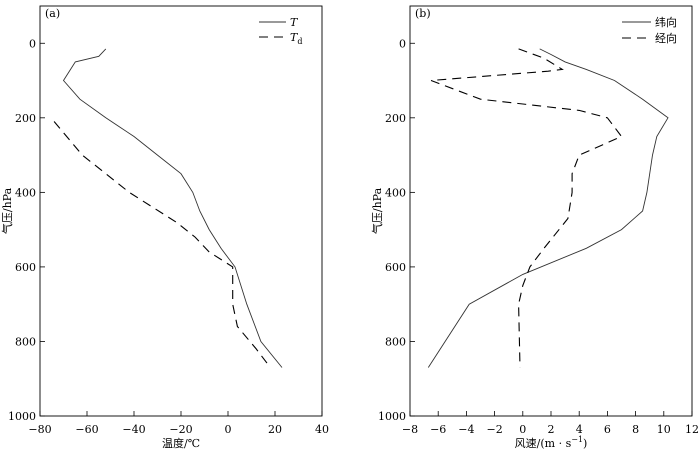 The width and height of the screenshot is (700, 450). What do you see at coordinates (294, 22) in the screenshot?
I see `legend-a-entry-1: T` at bounding box center [294, 22].